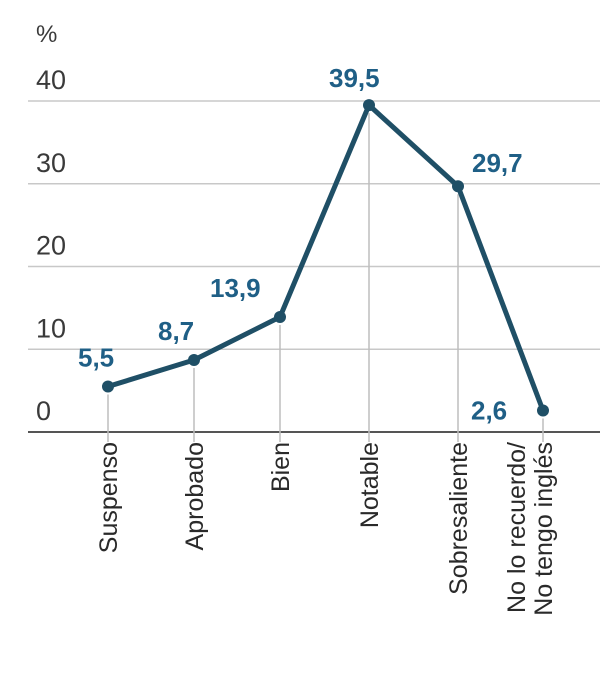  What do you see at coordinates (489, 410) in the screenshot?
I see `data-label: 2,6` at bounding box center [489, 410].